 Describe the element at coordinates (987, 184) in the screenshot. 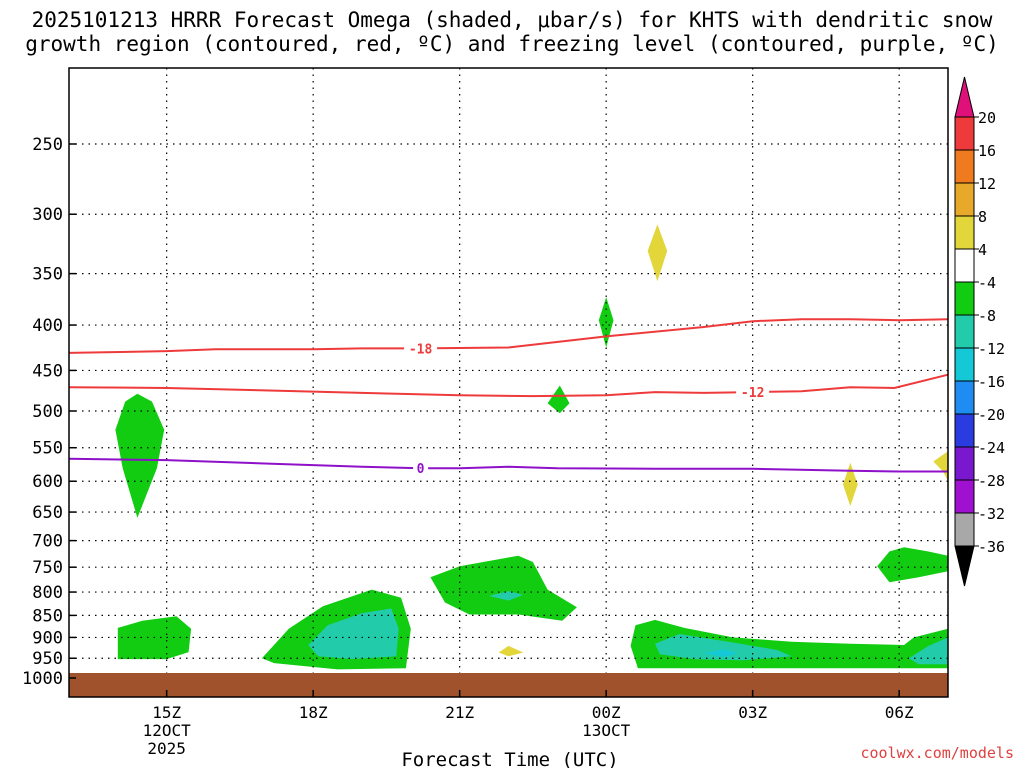

I see `colorbar-label-12: 12` at that location.